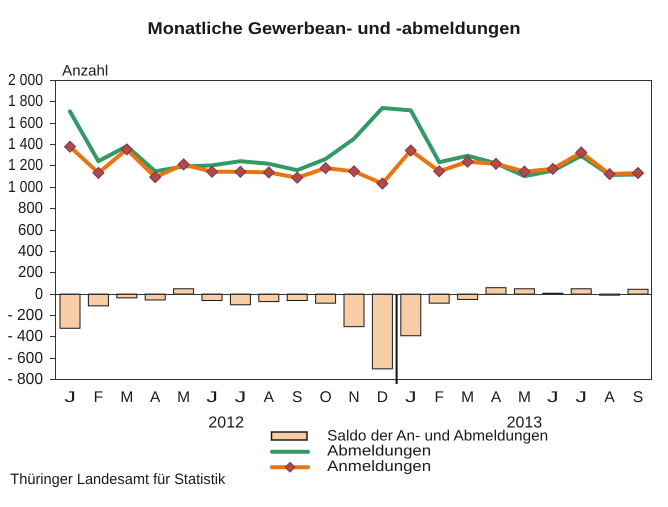 The width and height of the screenshot is (668, 507). What do you see at coordinates (437, 436) in the screenshot?
I see `svg-text: Saldo der An- und Abmeldungen` at bounding box center [437, 436].